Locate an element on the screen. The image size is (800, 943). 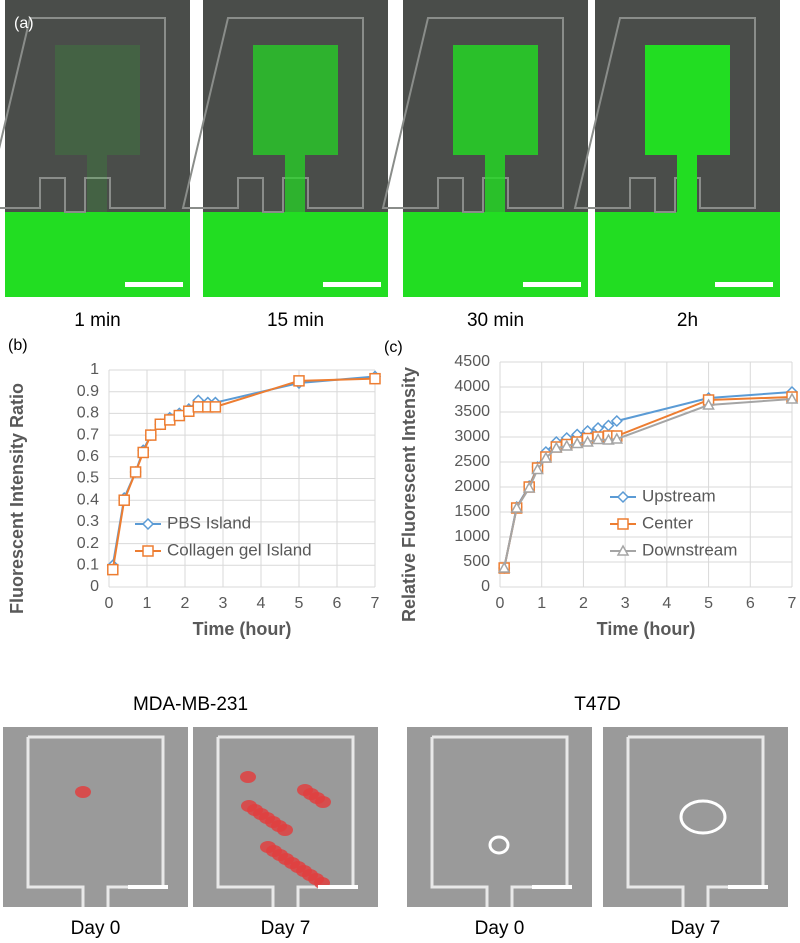
x-axis-title: Time (hour) is located at coordinates (646, 629).